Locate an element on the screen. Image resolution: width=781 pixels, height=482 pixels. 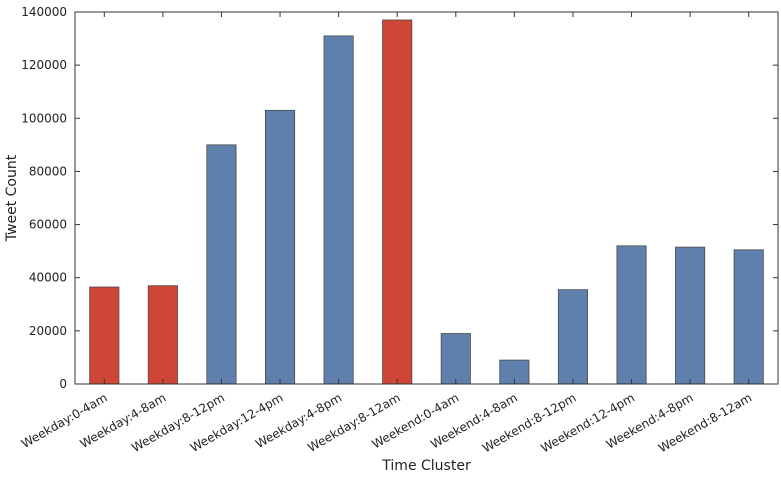
y-tick-label-2: 40000 is located at coordinates (48, 278).